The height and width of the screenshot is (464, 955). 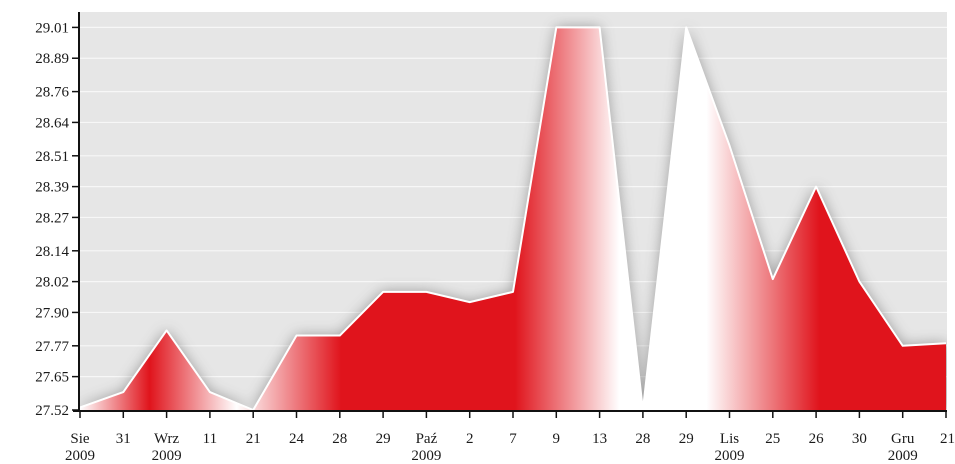 I want to click on y-tick-label: 28.76, so click(x=52, y=93).